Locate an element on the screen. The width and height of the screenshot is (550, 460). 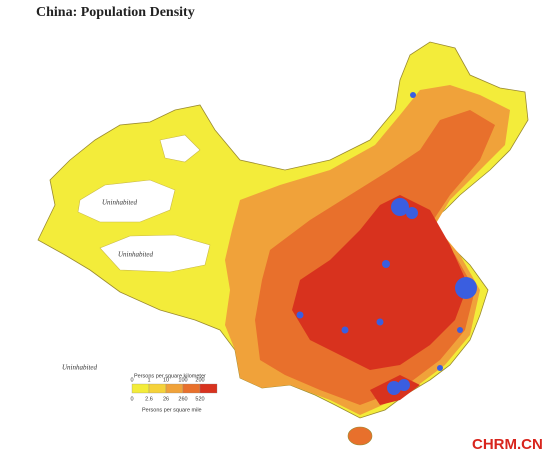
legend-title: Persons per square kilometer is located at coordinates (170, 376).